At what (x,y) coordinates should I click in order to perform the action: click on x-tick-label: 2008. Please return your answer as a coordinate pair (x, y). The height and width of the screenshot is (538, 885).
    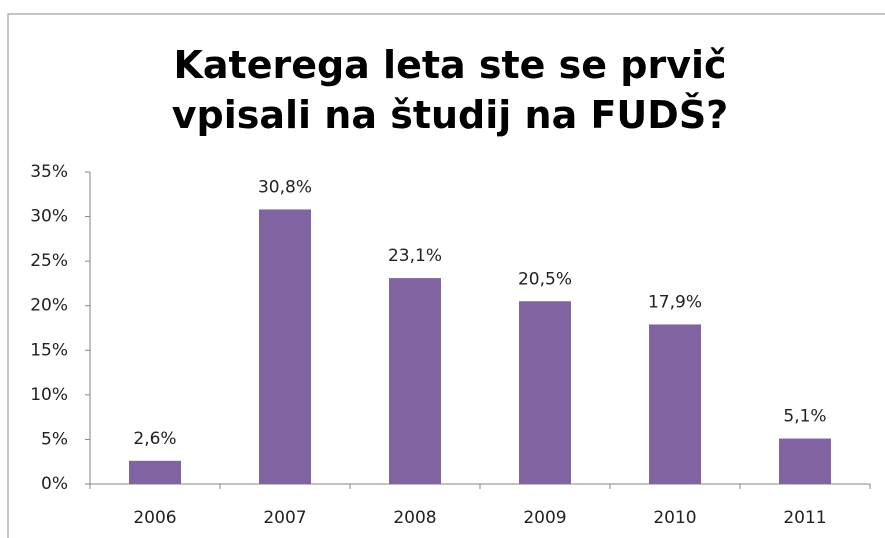
    Looking at the image, I should click on (414, 518).